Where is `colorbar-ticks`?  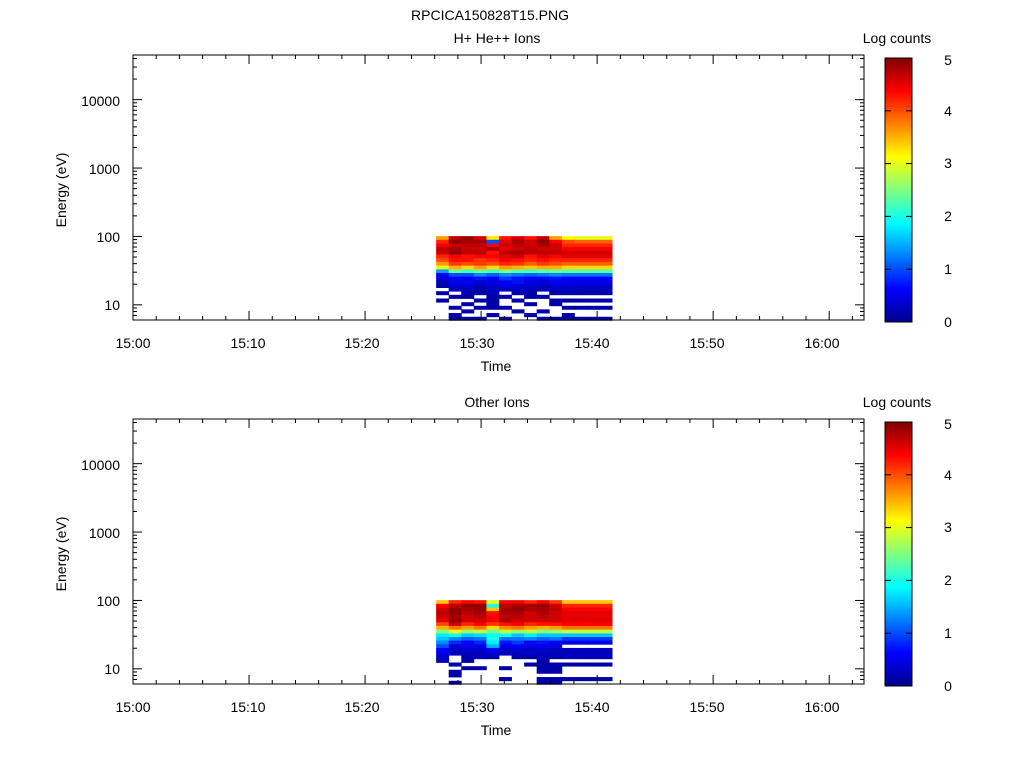 colorbar-ticks is located at coordinates (898, 554).